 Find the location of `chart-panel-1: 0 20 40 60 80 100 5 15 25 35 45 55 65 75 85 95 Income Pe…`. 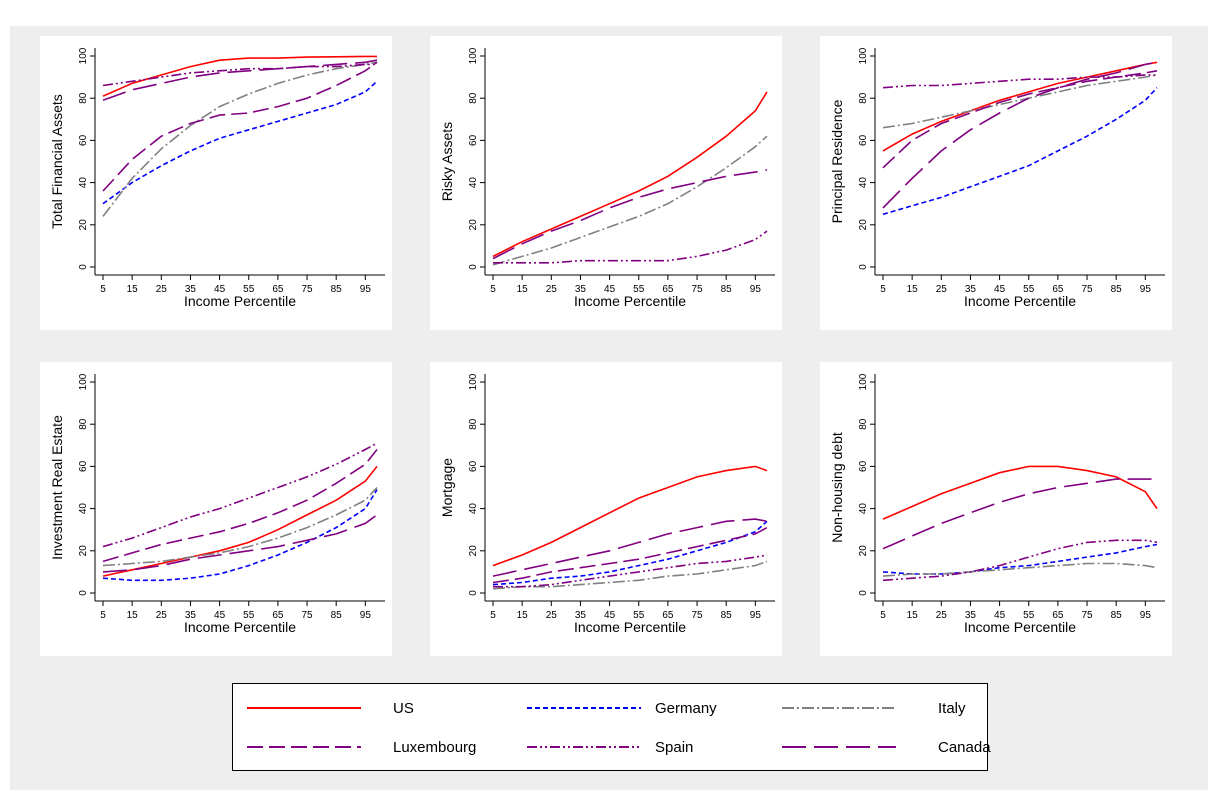

chart-panel-1: 0 20 40 60 80 100 5 15 25 35 45 55 65 75 85 95 Income Pe… is located at coordinates (216, 183).